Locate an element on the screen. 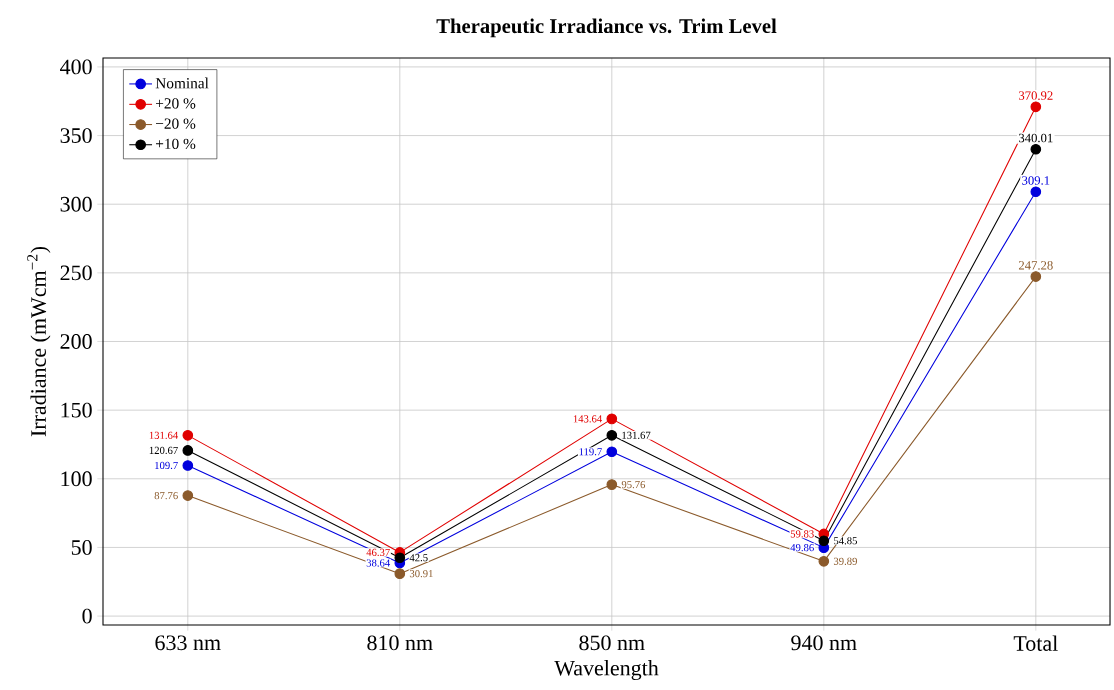 The width and height of the screenshot is (1114, 690). y-tick-label: 0 is located at coordinates (87, 616).